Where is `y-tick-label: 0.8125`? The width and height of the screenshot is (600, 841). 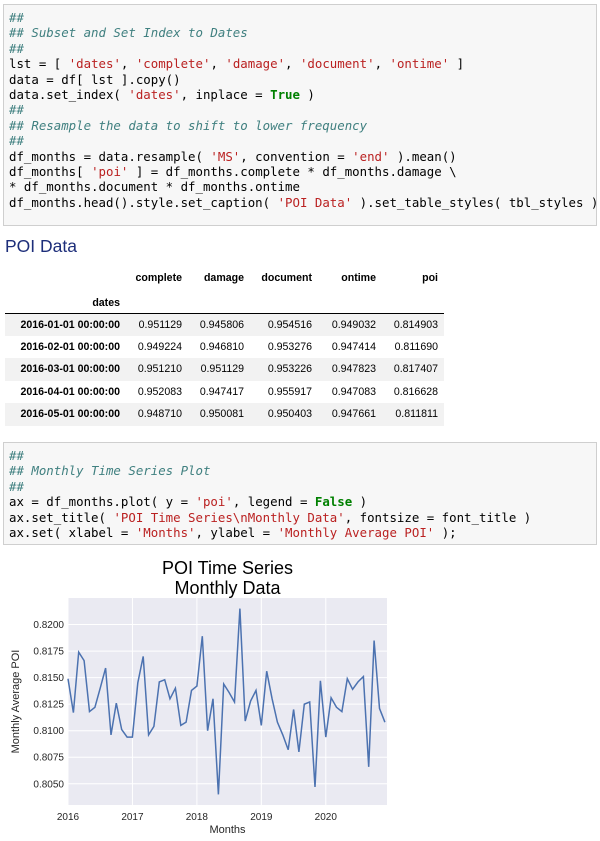 y-tick-label: 0.8125 is located at coordinates (48, 705).